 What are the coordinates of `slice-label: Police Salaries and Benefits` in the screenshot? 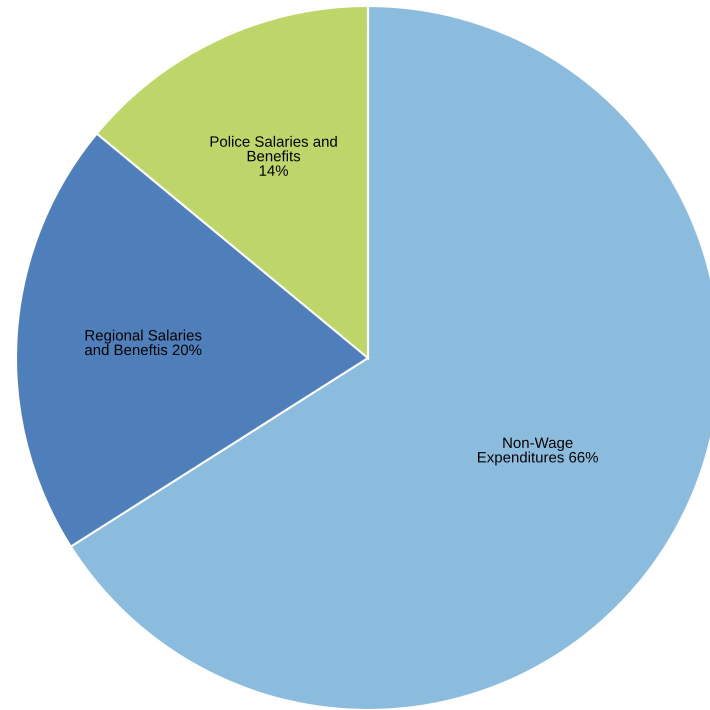 It's located at (273, 149).